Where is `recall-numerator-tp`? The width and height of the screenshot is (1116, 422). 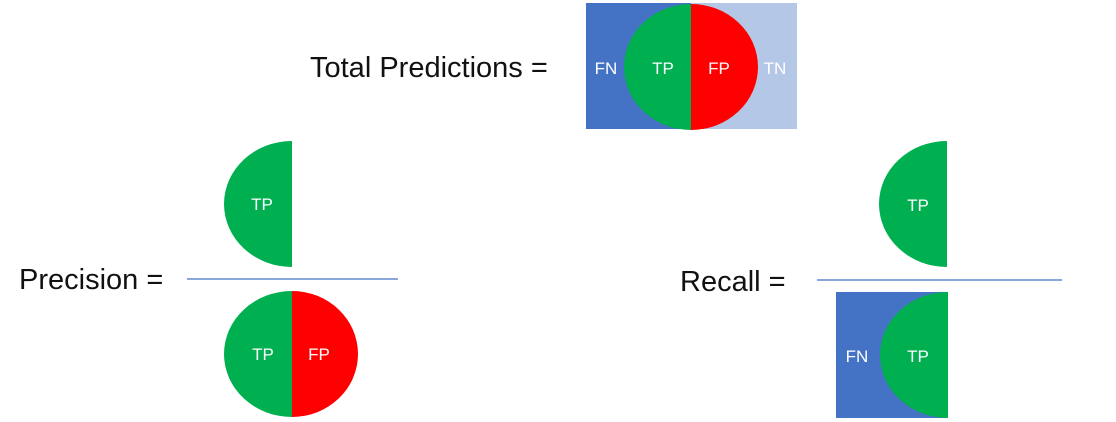 recall-numerator-tp is located at coordinates (913, 204).